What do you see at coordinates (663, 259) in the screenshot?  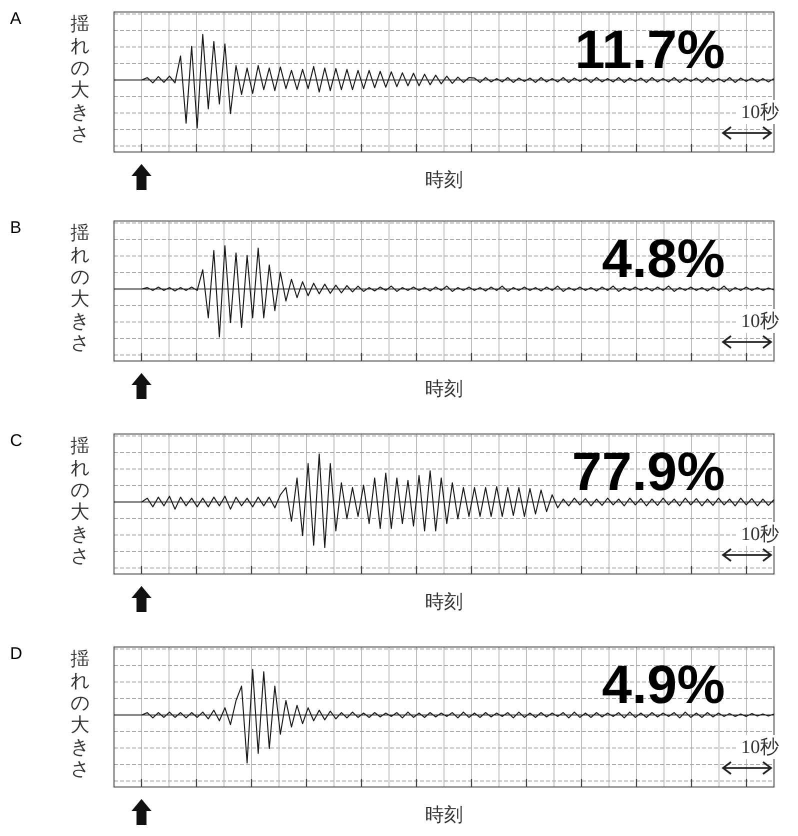 I see `annotation: 4.8%` at bounding box center [663, 259].